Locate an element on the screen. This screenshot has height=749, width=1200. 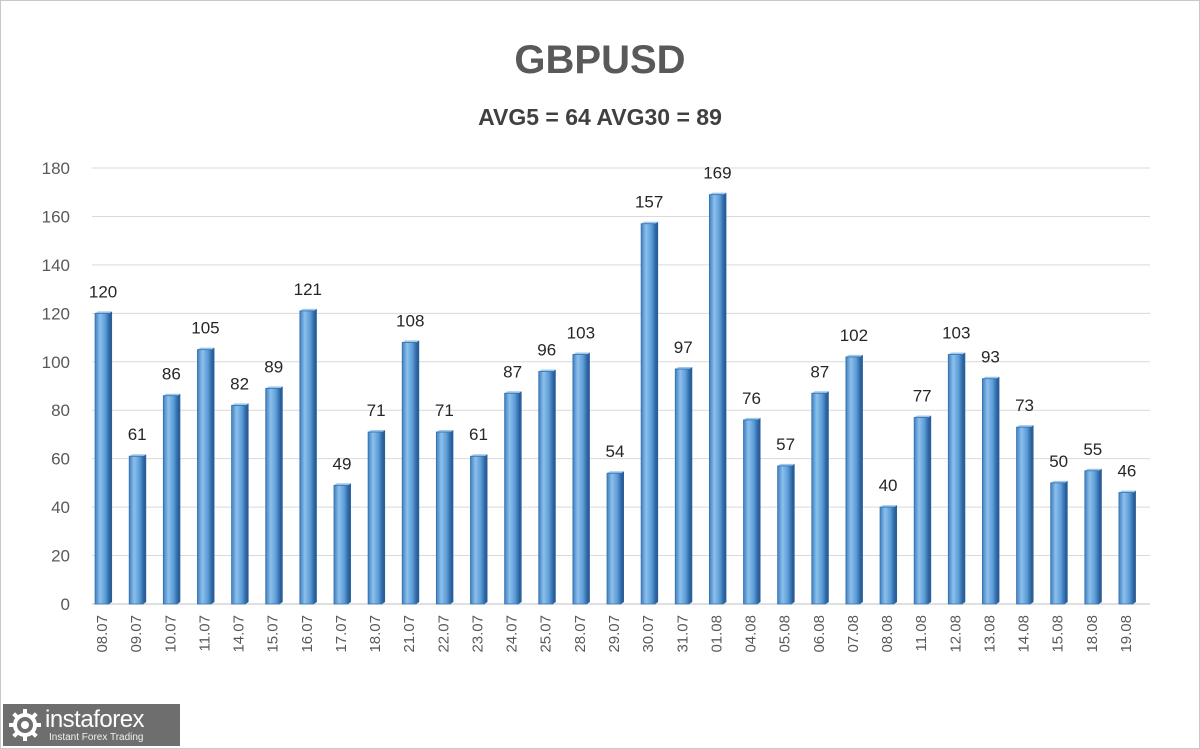
data-label: 46 is located at coordinates (1126, 471).